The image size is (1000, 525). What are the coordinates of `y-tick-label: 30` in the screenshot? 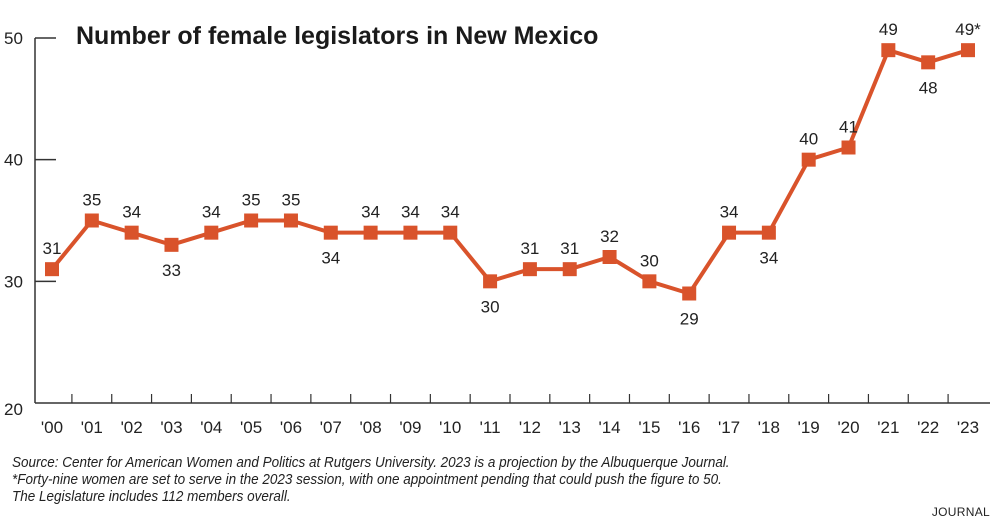 It's located at (13, 281).